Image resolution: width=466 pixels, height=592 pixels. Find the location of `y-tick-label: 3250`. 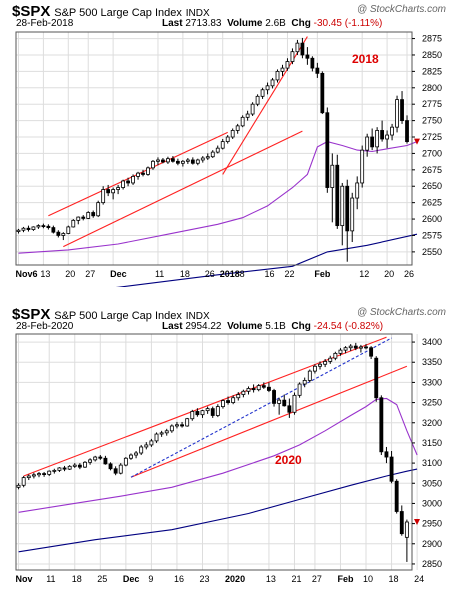

y-tick-label: 3250 is located at coordinates (432, 403).